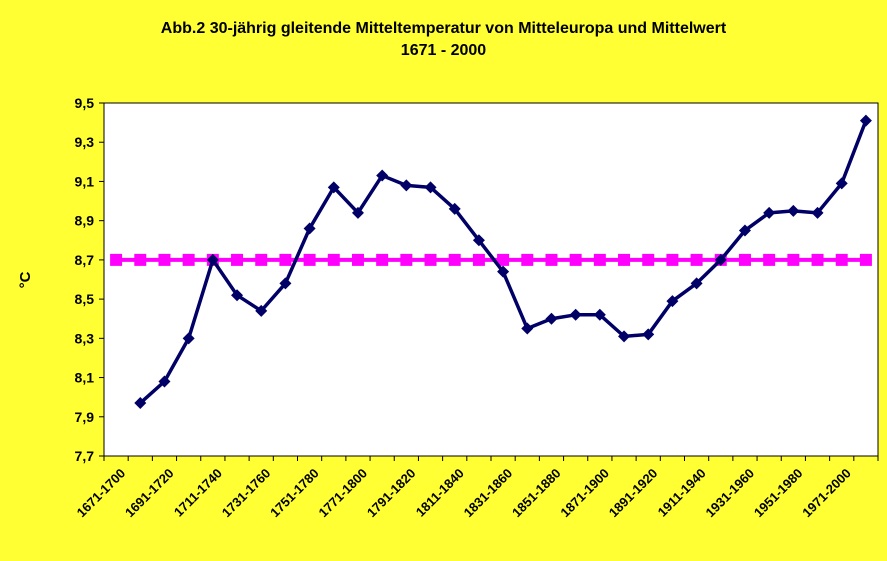 Image resolution: width=887 pixels, height=561 pixels. Describe the element at coordinates (85, 142) in the screenshot. I see `y-tick-label: 9,3` at that location.